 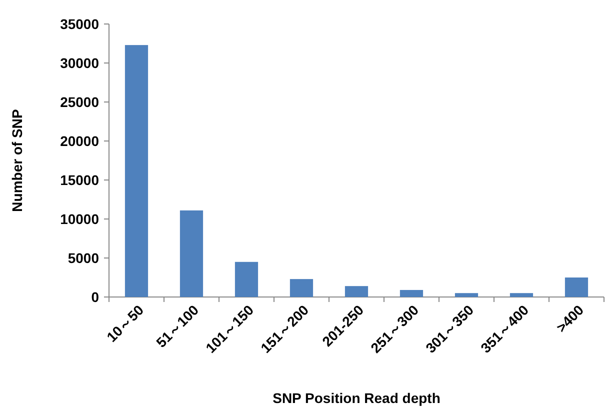 I want to click on x-tick-label: 51～100, so click(x=177, y=326).